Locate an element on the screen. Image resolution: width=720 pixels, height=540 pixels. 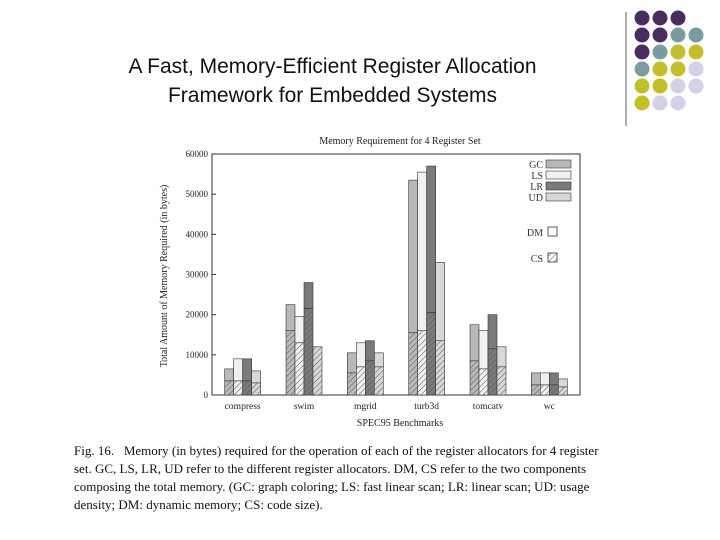
y-tick-label: 30000 is located at coordinates (197, 275).